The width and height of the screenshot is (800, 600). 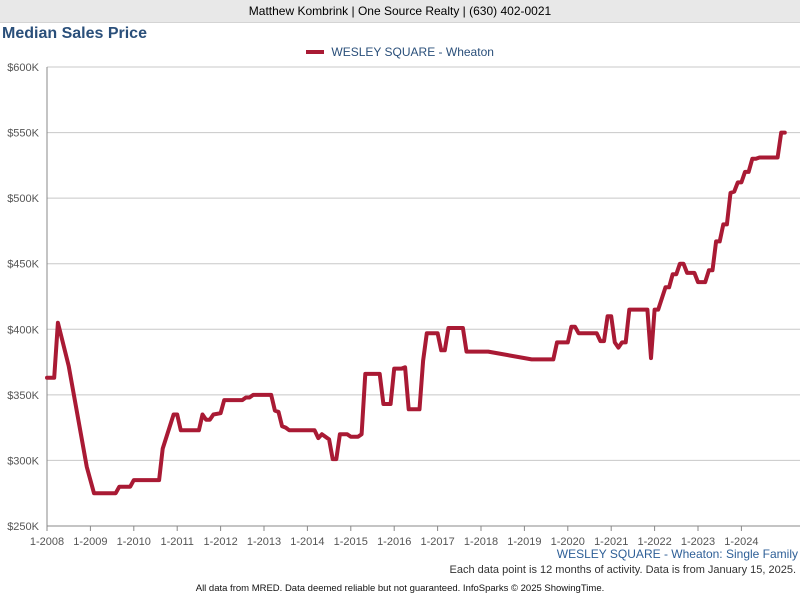 What do you see at coordinates (23, 68) in the screenshot?
I see `y-tick-label: $600K` at bounding box center [23, 68].